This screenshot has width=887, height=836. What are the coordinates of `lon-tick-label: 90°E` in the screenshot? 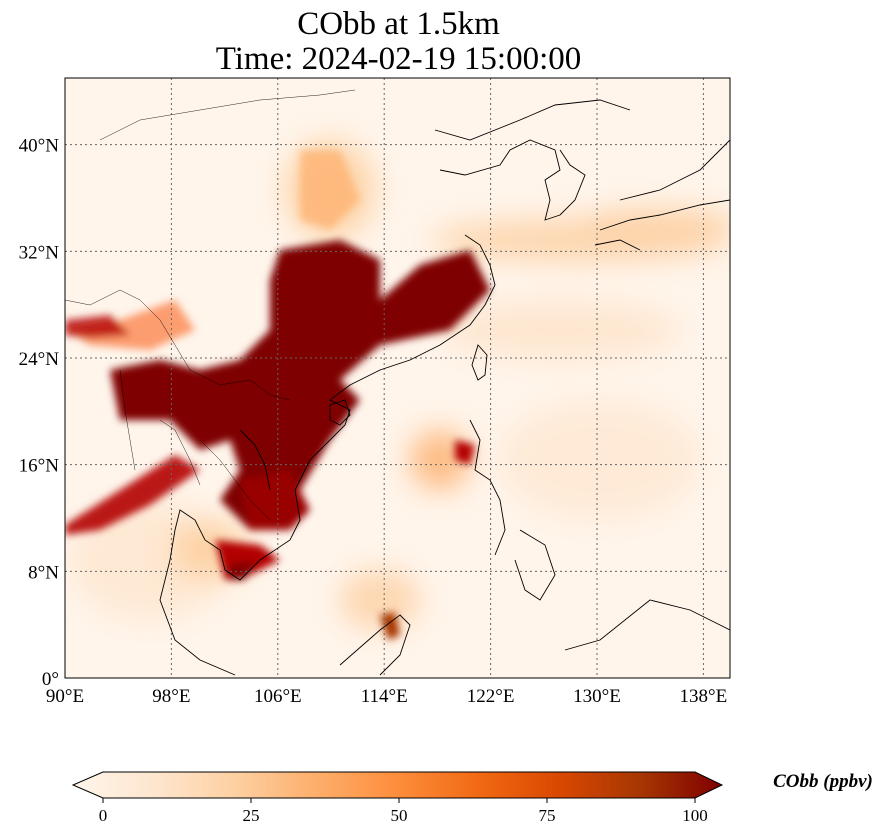 It's located at (65, 696).